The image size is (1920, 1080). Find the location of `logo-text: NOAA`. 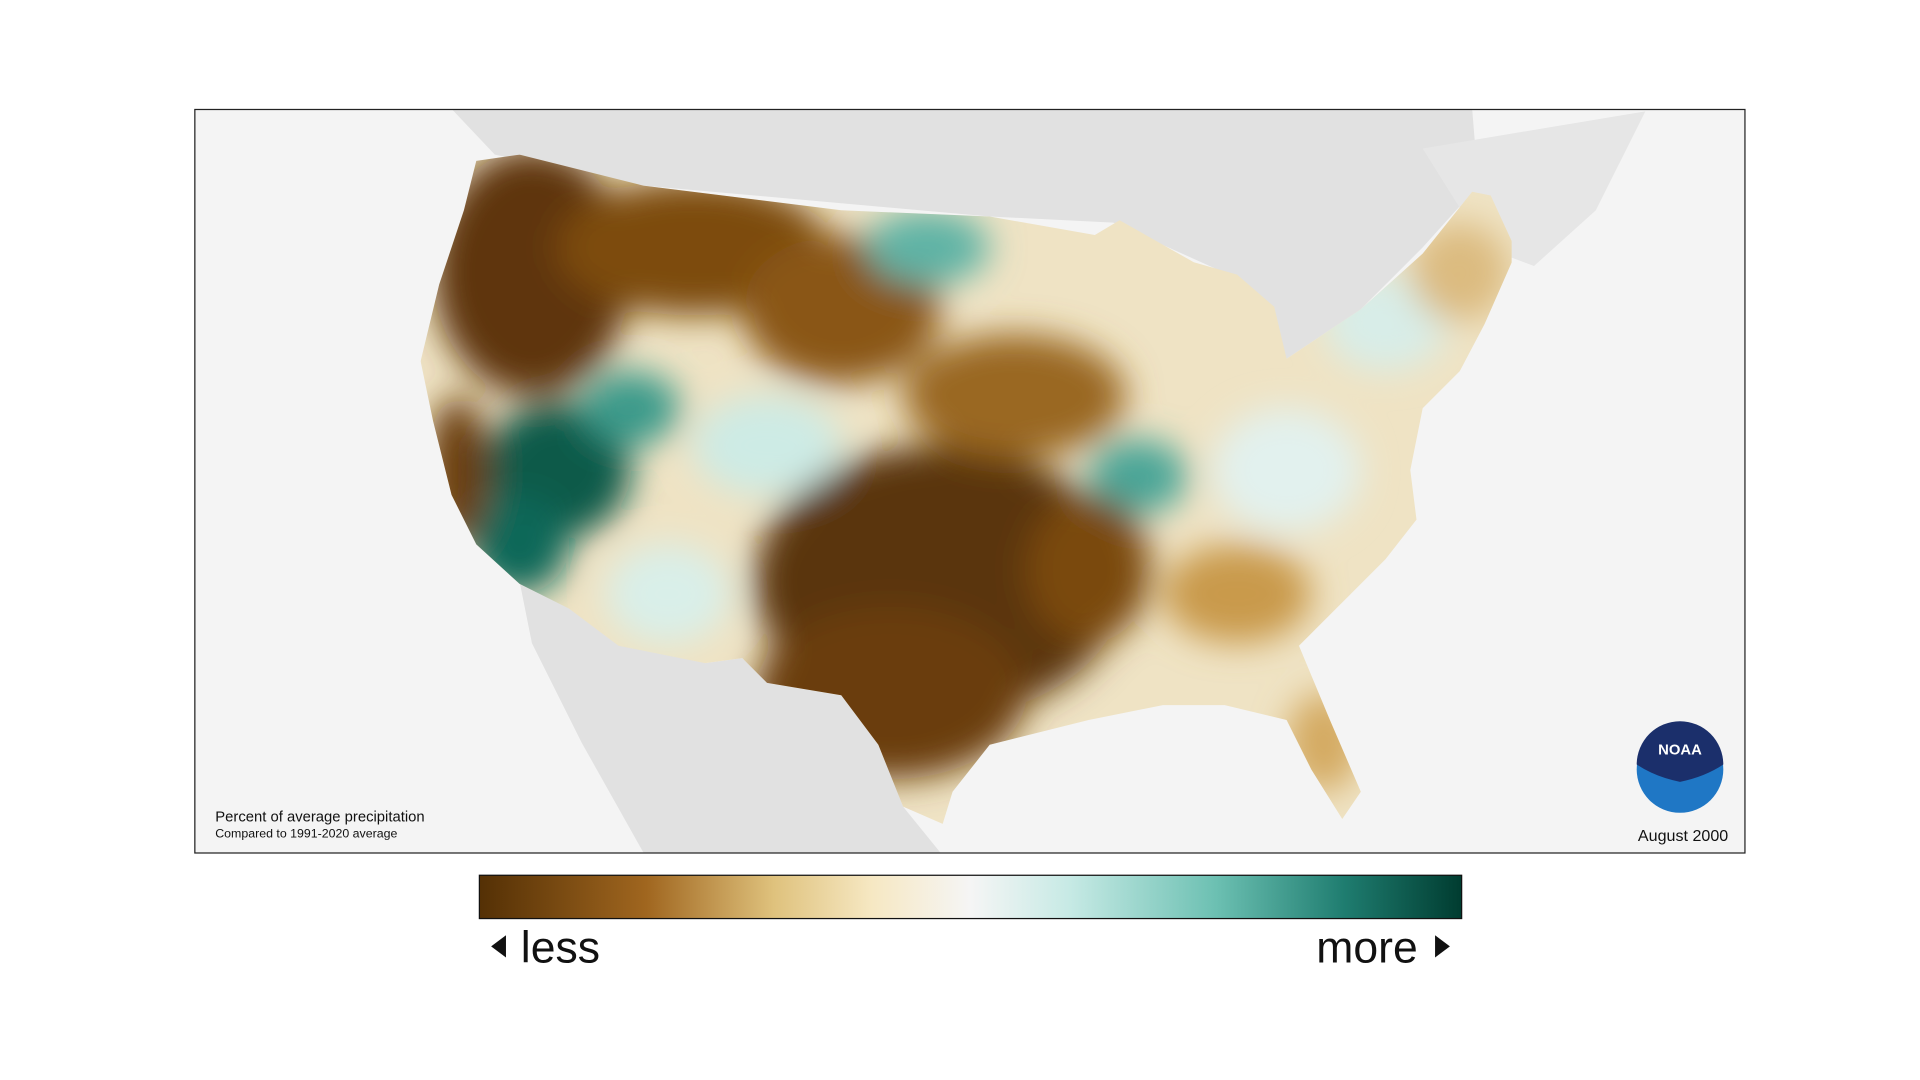

logo-text: NOAA is located at coordinates (1680, 751).